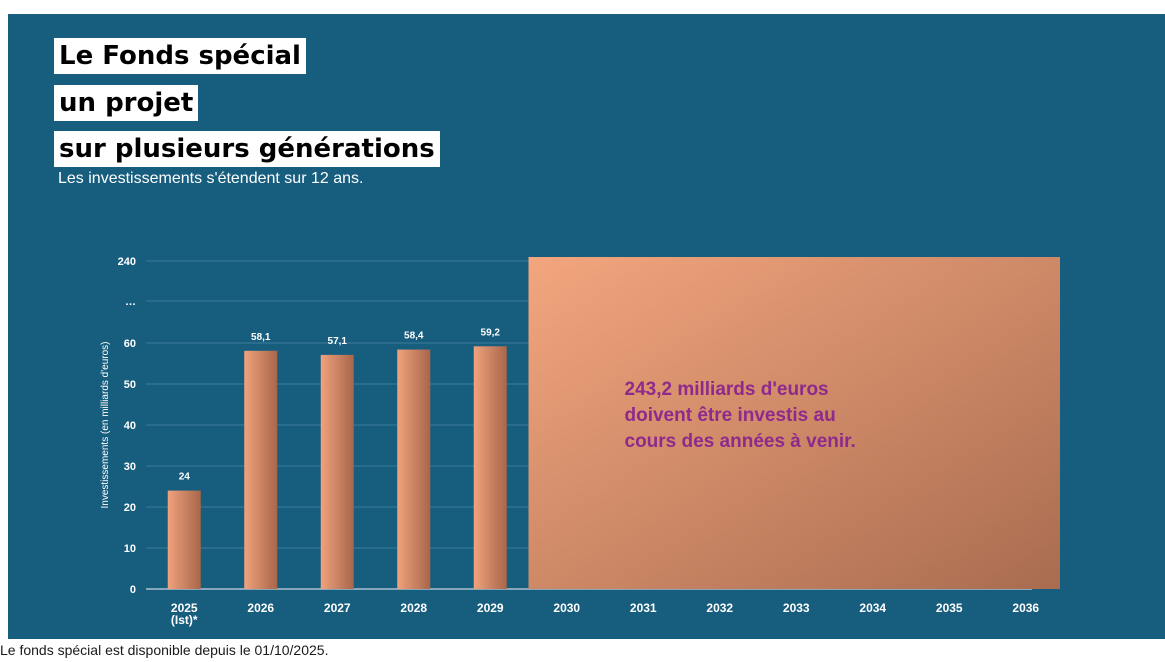 This screenshot has height=662, width=1165. I want to click on y-tick-label: 0, so click(133, 590).